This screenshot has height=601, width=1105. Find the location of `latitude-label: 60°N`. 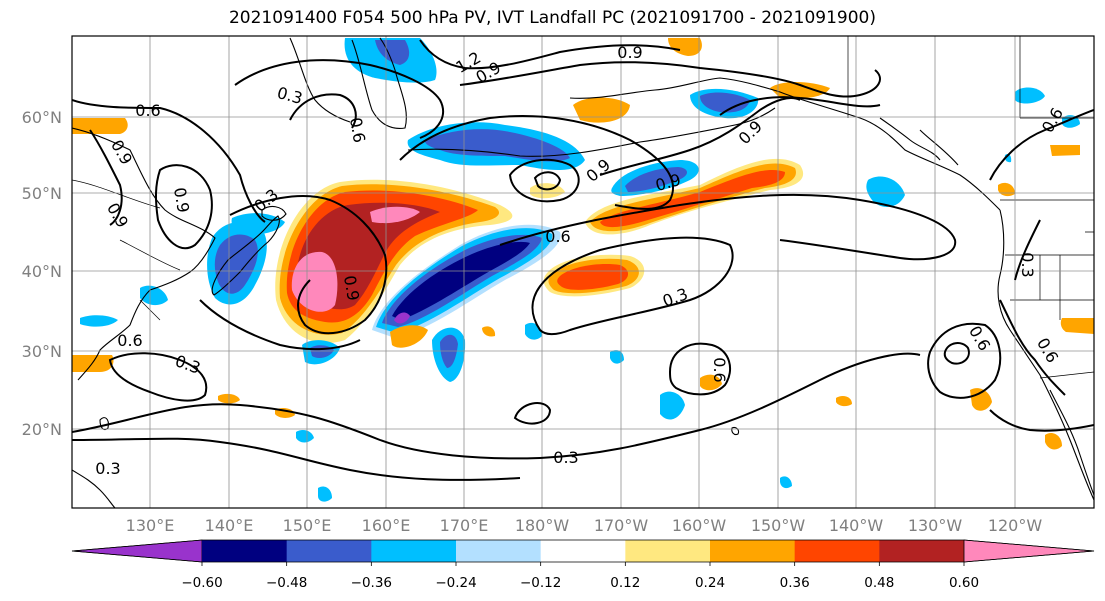

latitude-label: 60°N is located at coordinates (42, 117).